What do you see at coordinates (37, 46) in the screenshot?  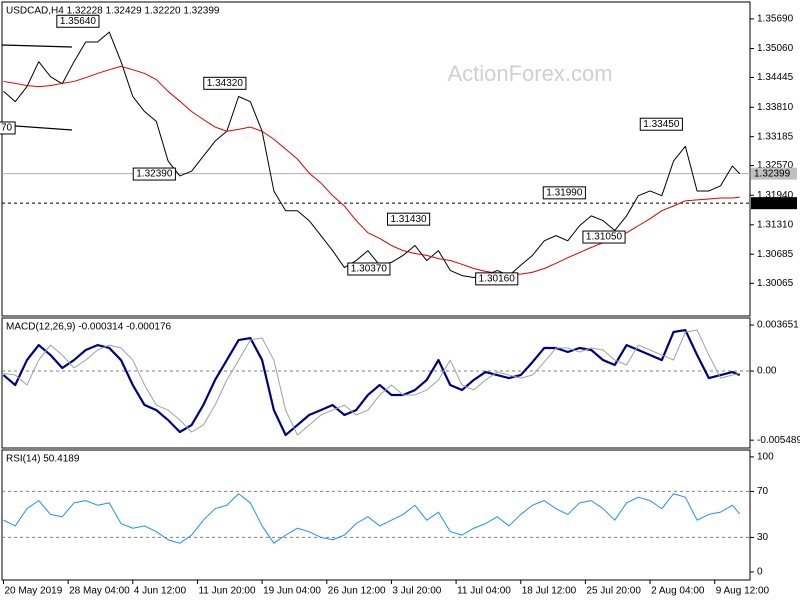 I see `trend-line` at bounding box center [37, 46].